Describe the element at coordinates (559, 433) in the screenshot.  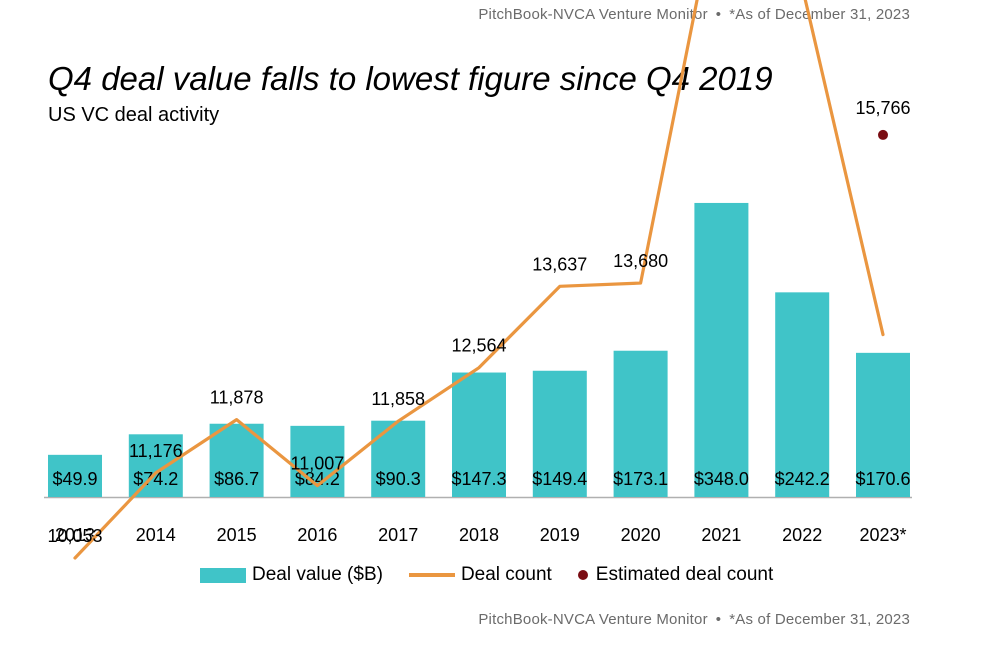
I see `bar-deal-value-2019` at that location.